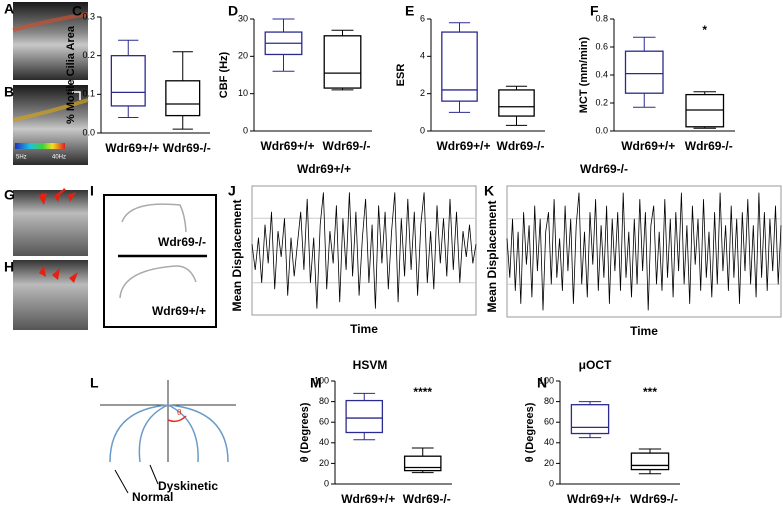  I want to click on label: Dyskinetic, so click(188, 486).